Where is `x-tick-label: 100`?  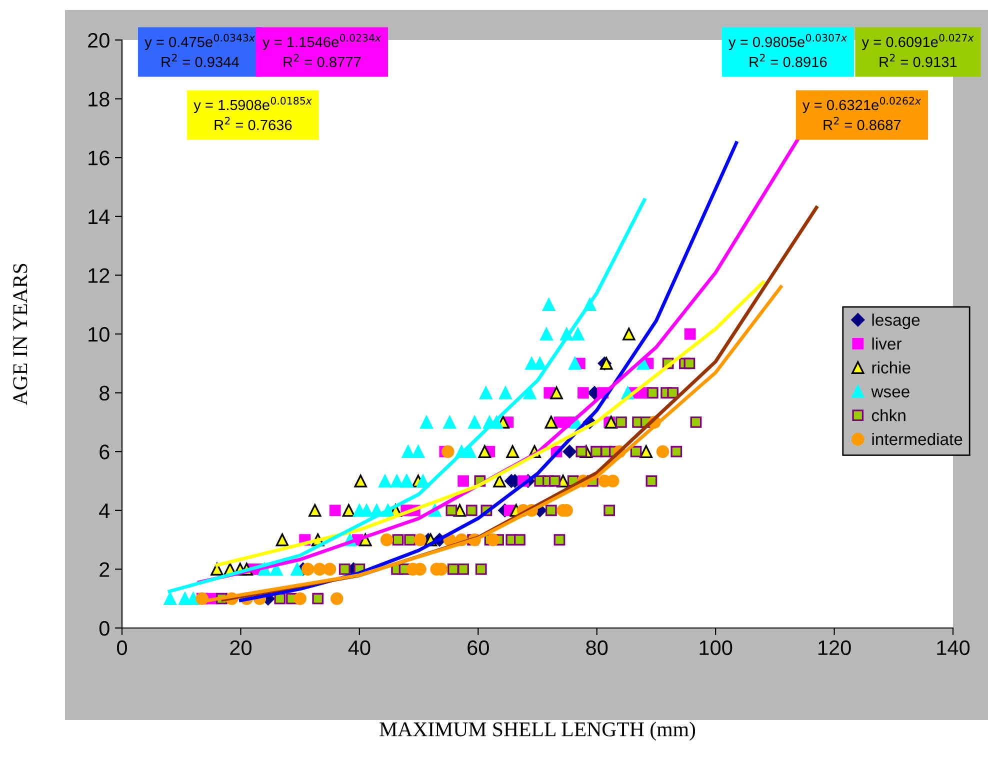 x-tick-label: 100 is located at coordinates (716, 648).